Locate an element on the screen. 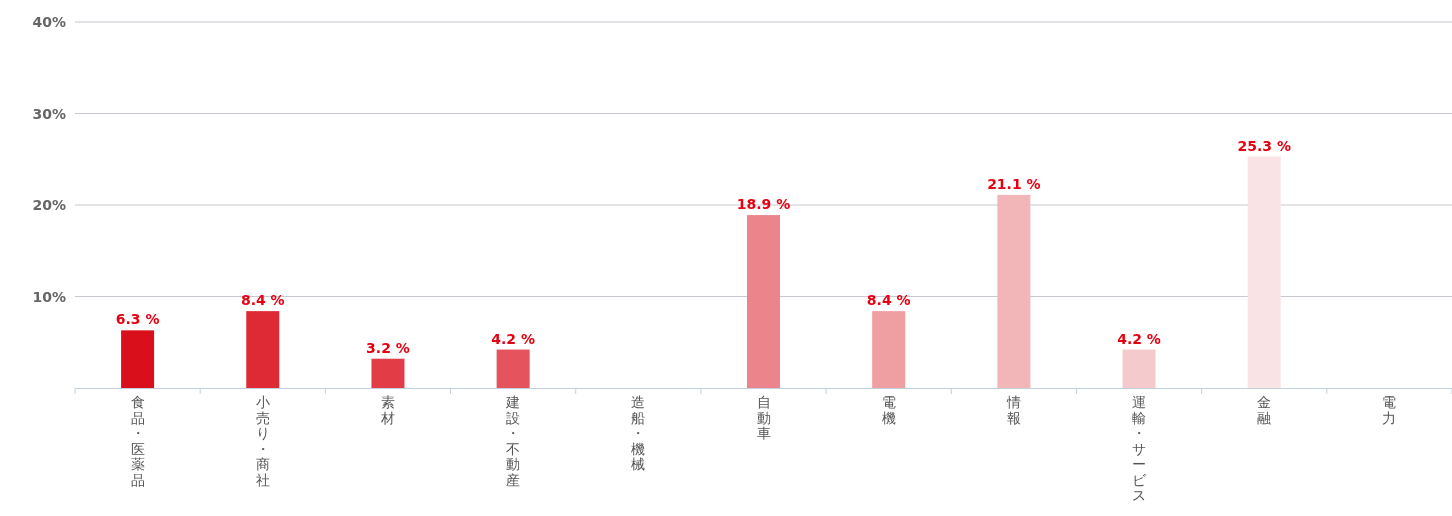 The image size is (1452, 516). data-label: 3.2 % is located at coordinates (388, 347).